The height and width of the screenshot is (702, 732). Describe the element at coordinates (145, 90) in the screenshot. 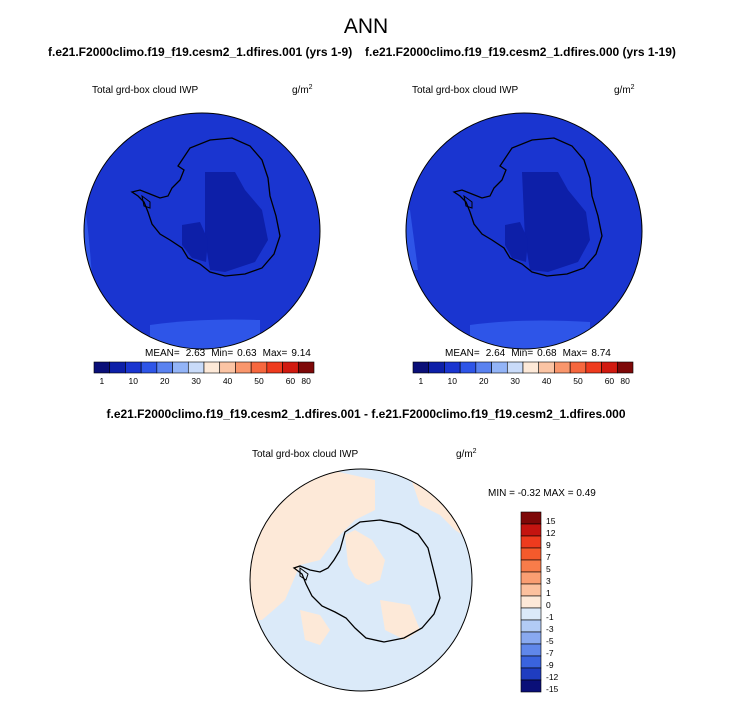

I see `panel-a-variable-label: Total grd-box cloud IWP` at that location.